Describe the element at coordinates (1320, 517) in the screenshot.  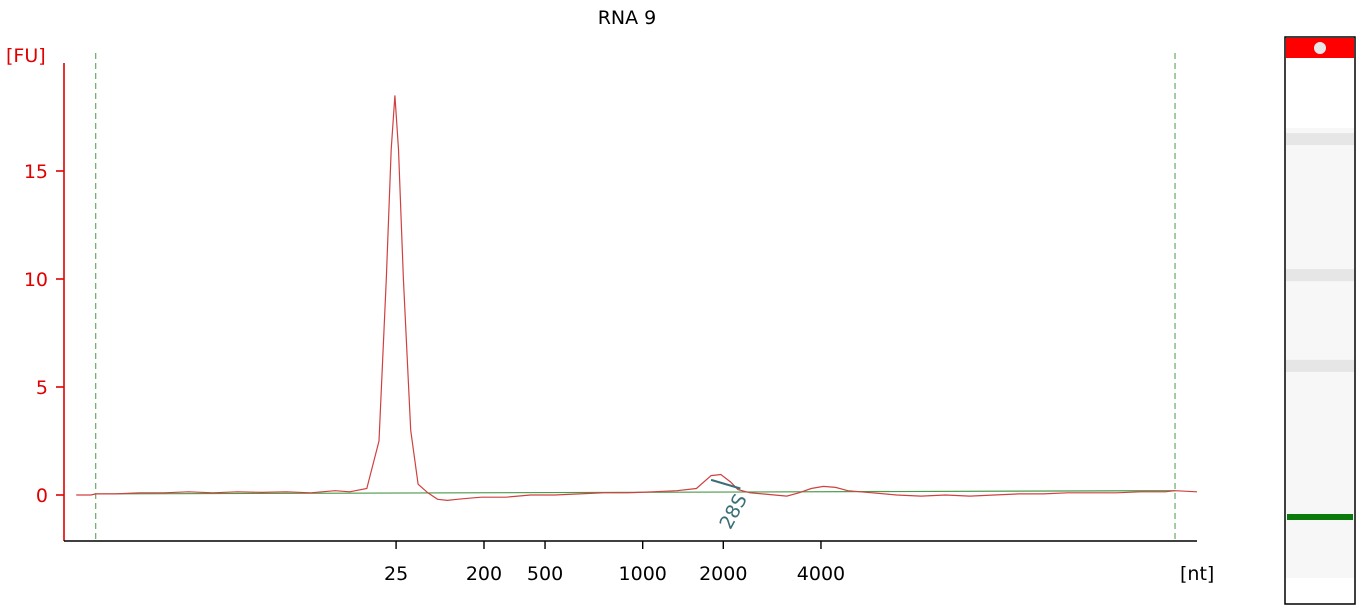
I see `gel-marker-band` at that location.